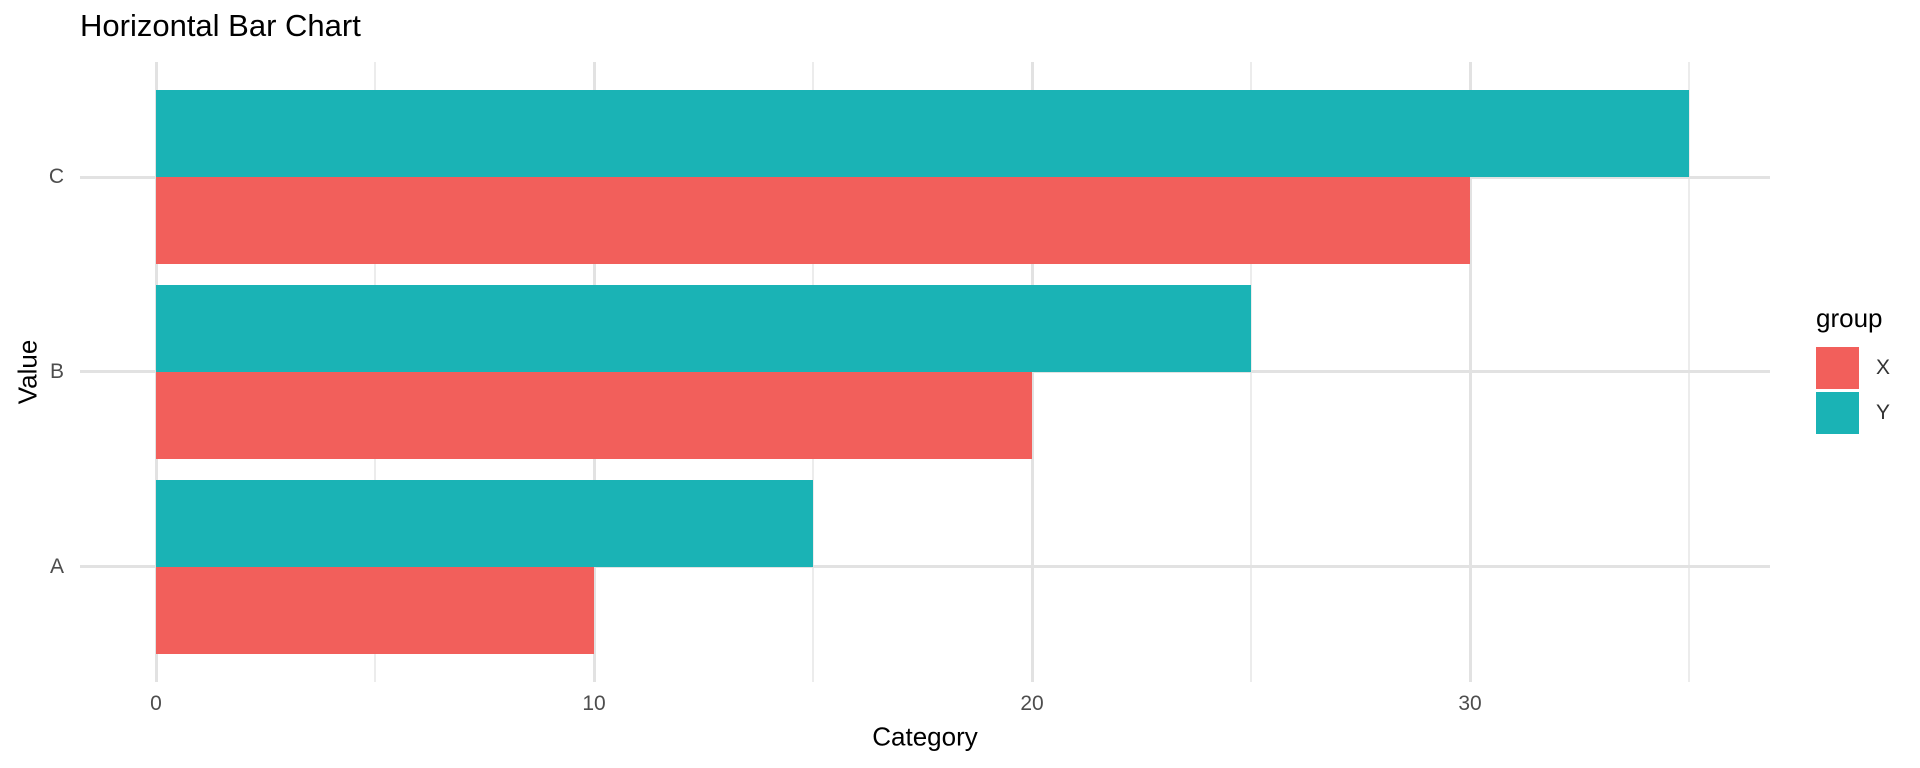 Image resolution: width=1920 pixels, height=768 pixels. Describe the element at coordinates (220, 25) in the screenshot. I see `plot-title: Horizontal Bar Chart` at that location.